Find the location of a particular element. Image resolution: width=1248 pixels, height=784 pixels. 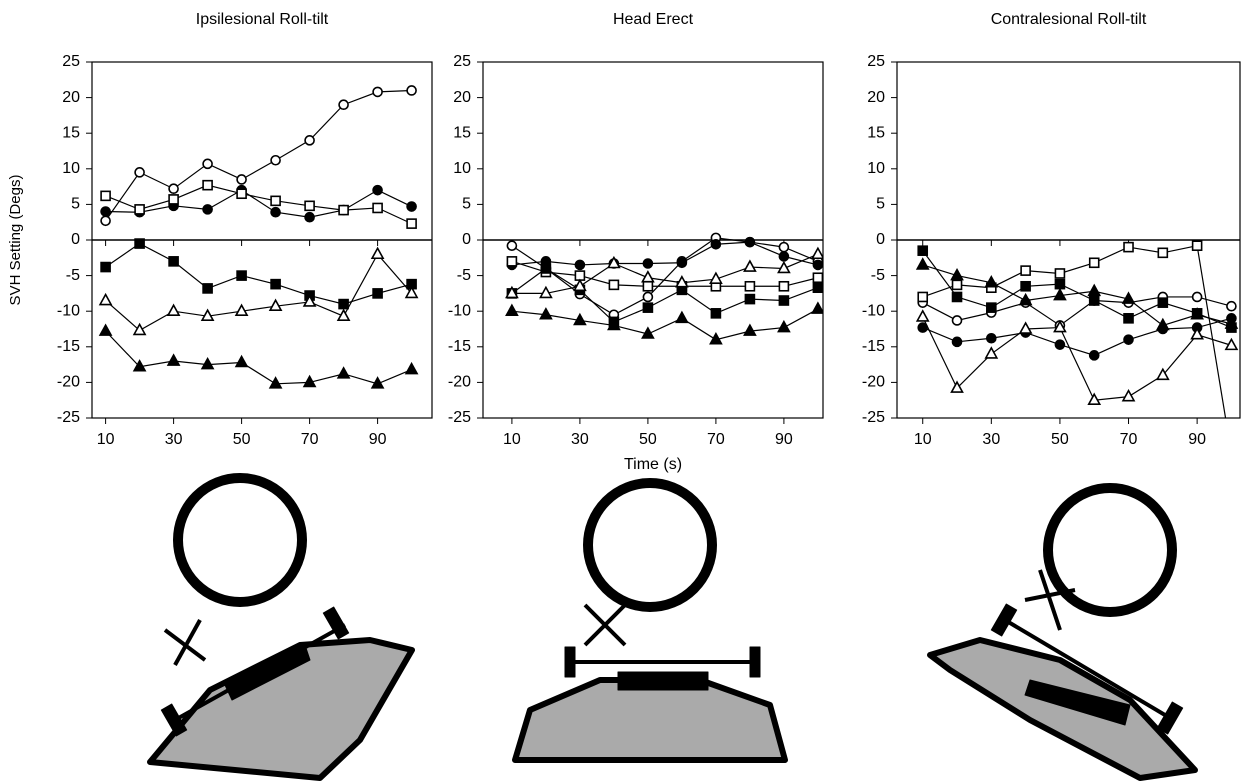

panel-title: Head Erect is located at coordinates (653, 19).